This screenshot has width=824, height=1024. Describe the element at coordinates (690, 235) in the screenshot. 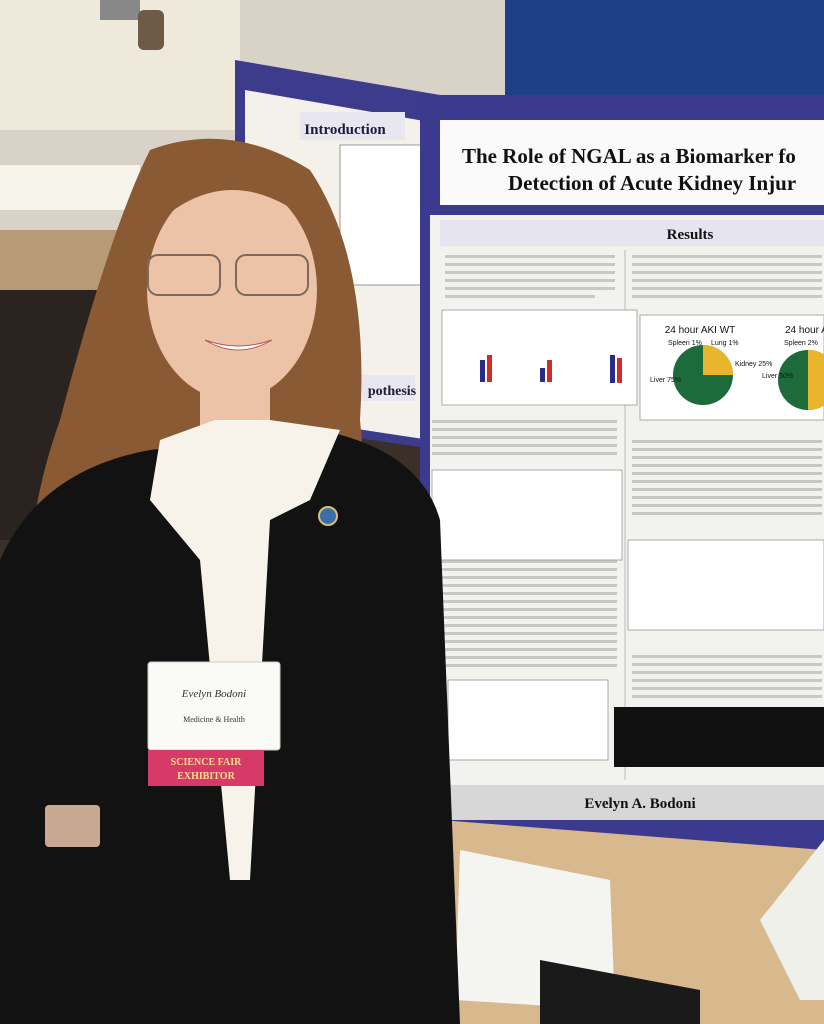

I see `section-heading: Results` at that location.